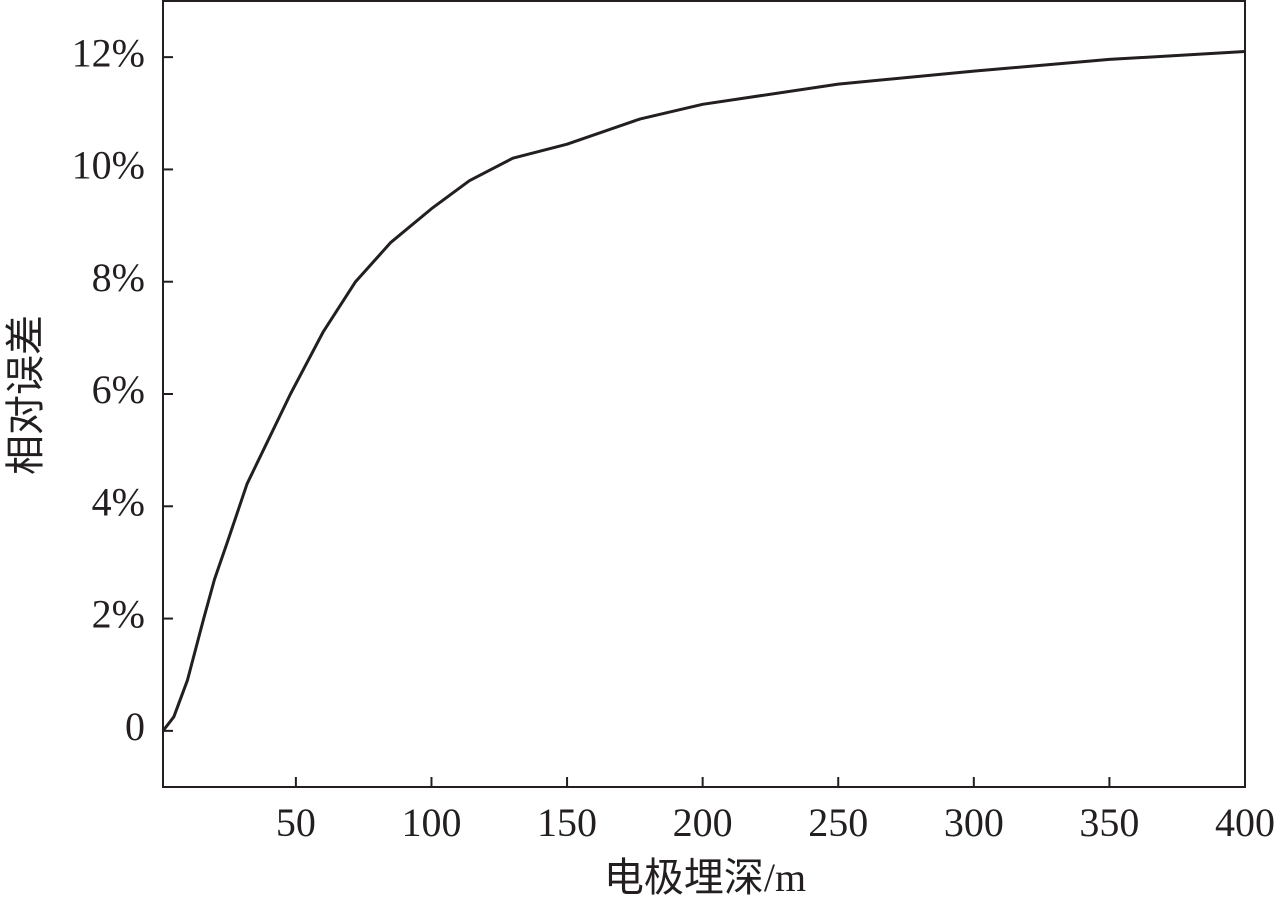 The image size is (1280, 911). What do you see at coordinates (118, 614) in the screenshot?
I see `y-tick-label: 2%` at bounding box center [118, 614].